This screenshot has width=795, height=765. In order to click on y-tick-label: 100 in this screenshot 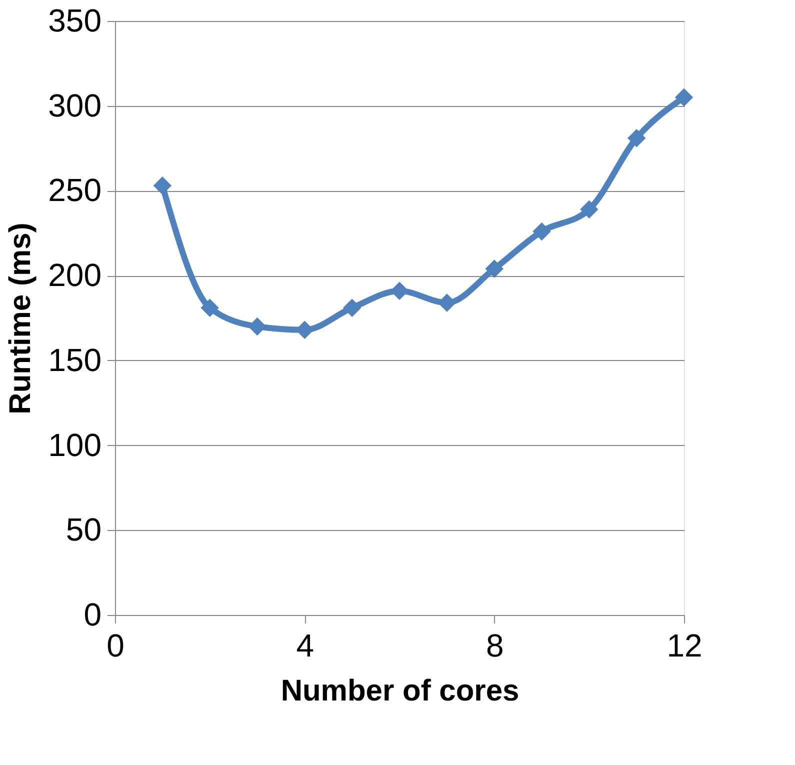, I will do `click(75, 444)`.